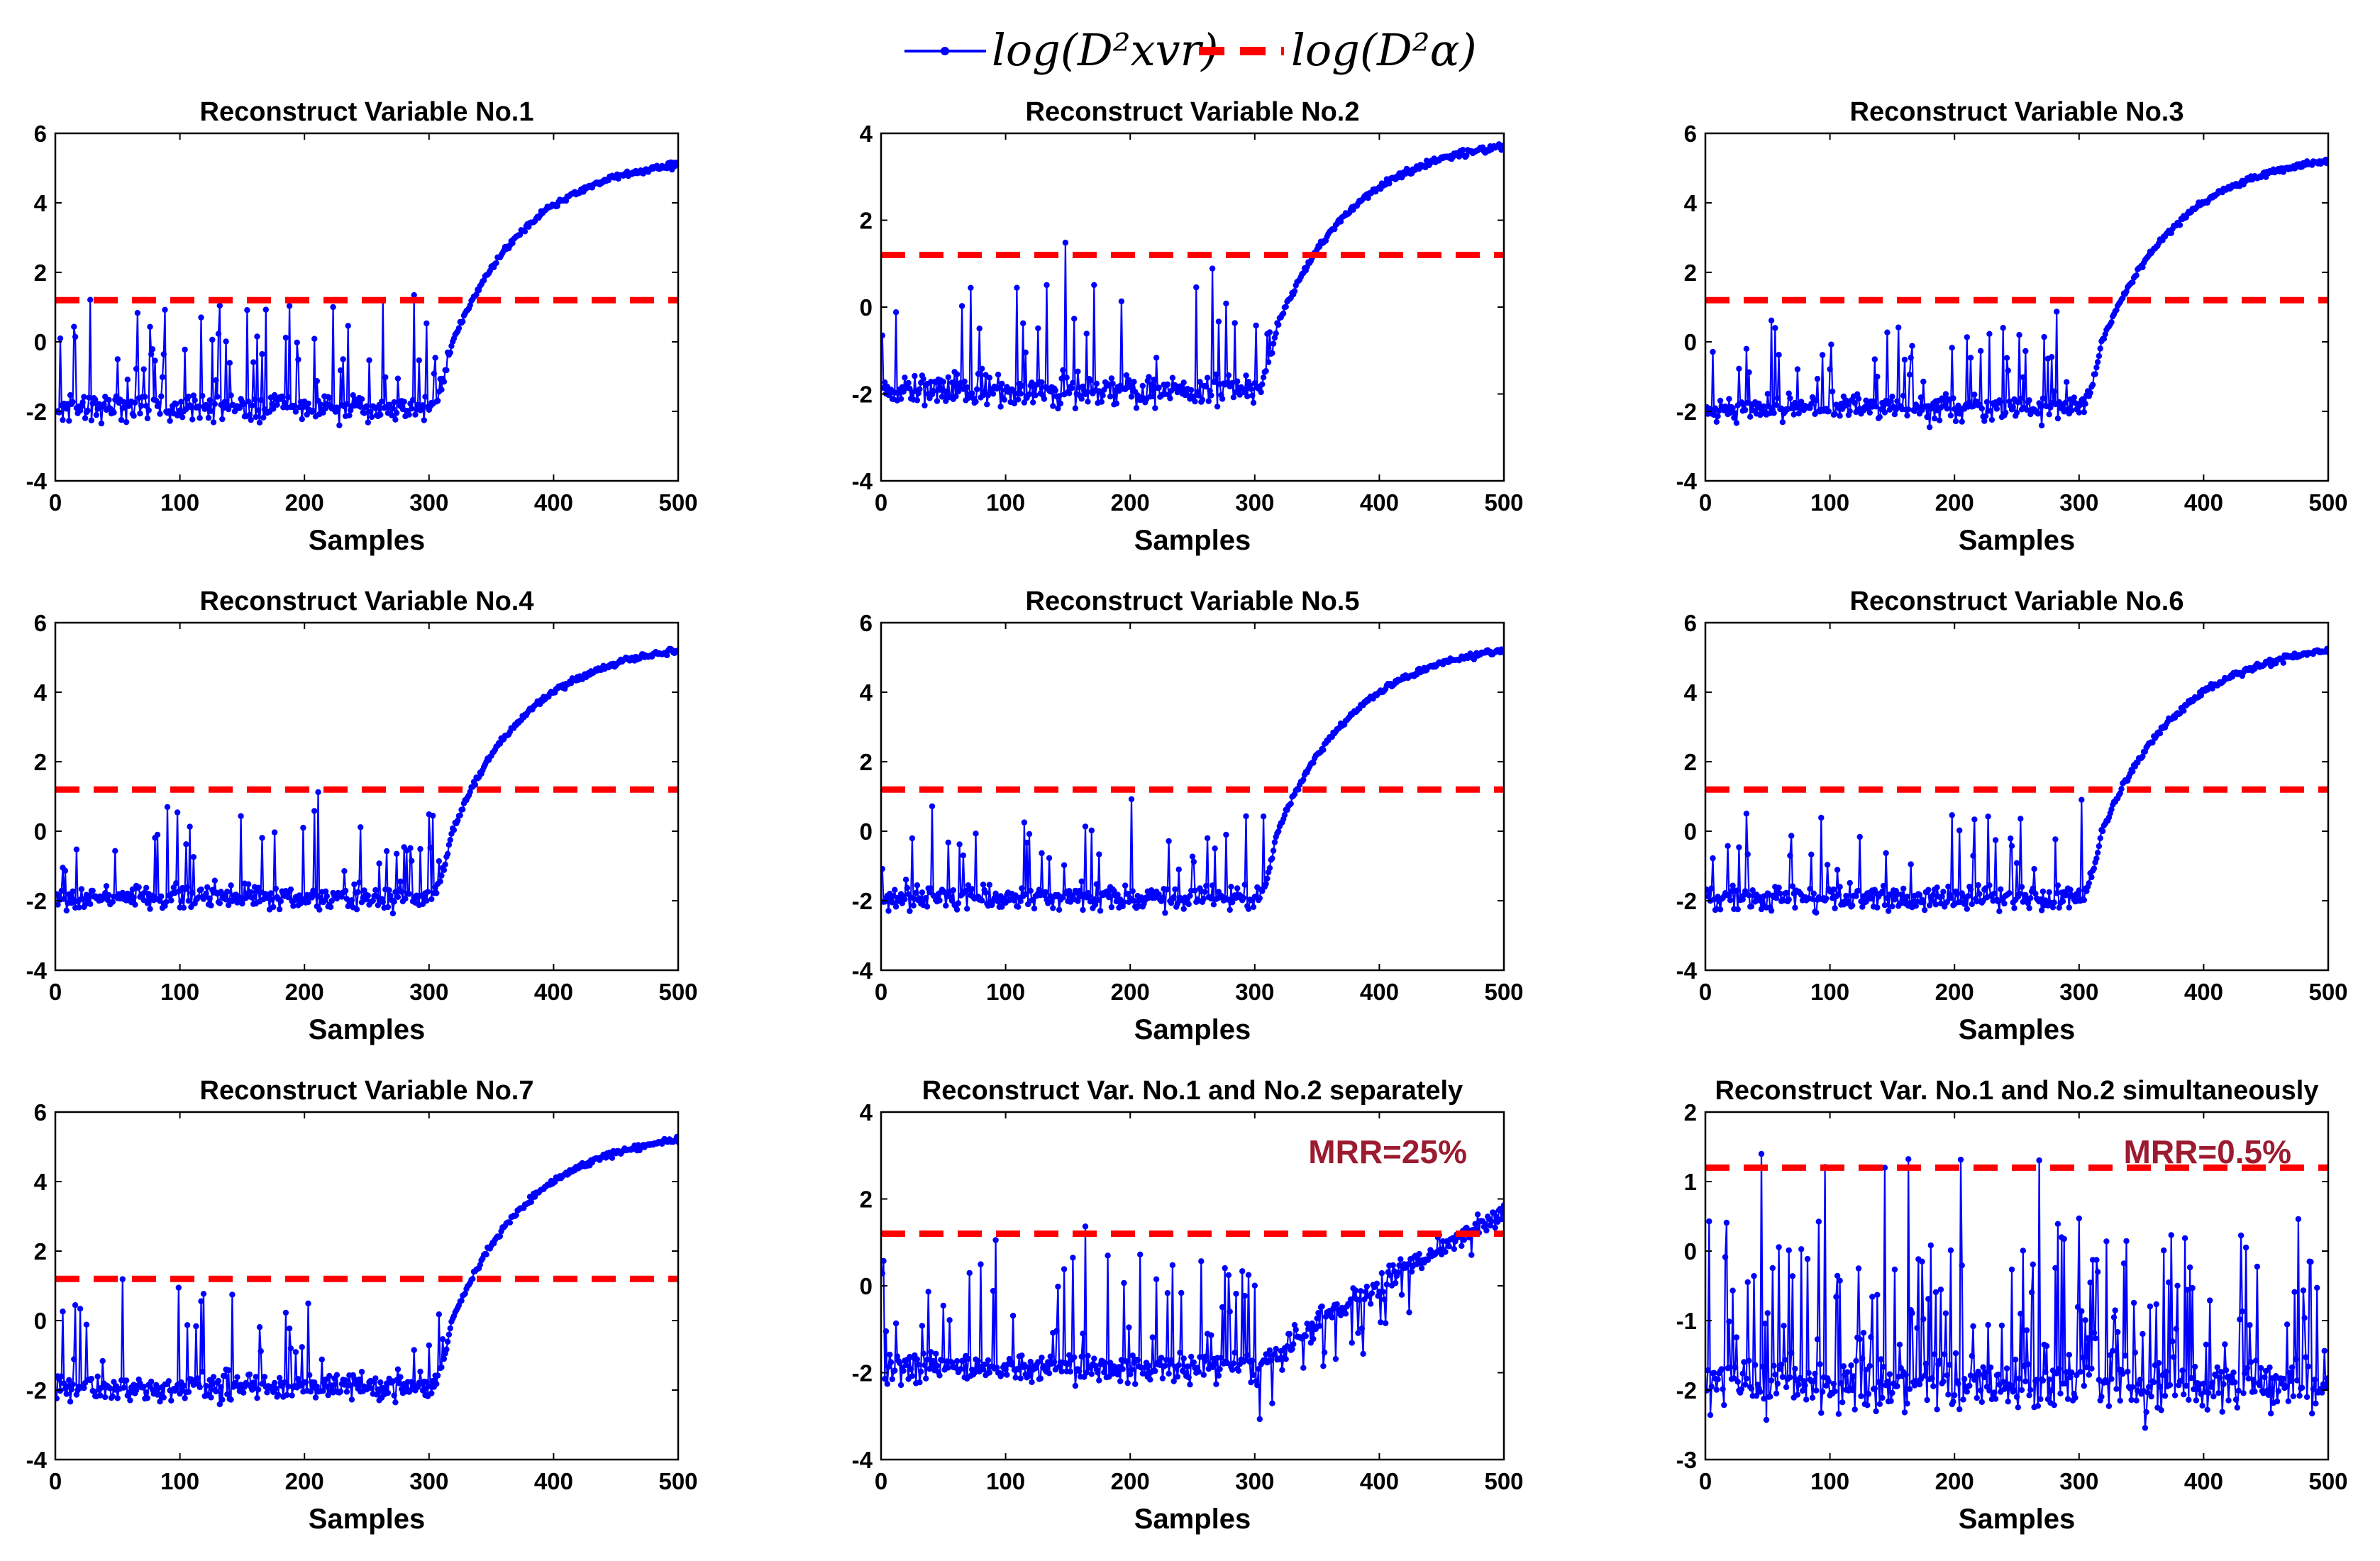 This screenshot has height=1561, width=2380. I want to click on mrr-annotation: MRR=25%, so click(1388, 1151).